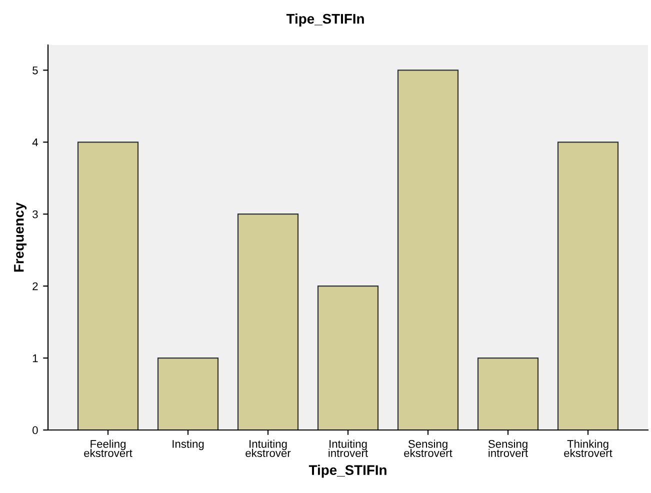  I want to click on y-tick-label: 3, so click(35, 214).